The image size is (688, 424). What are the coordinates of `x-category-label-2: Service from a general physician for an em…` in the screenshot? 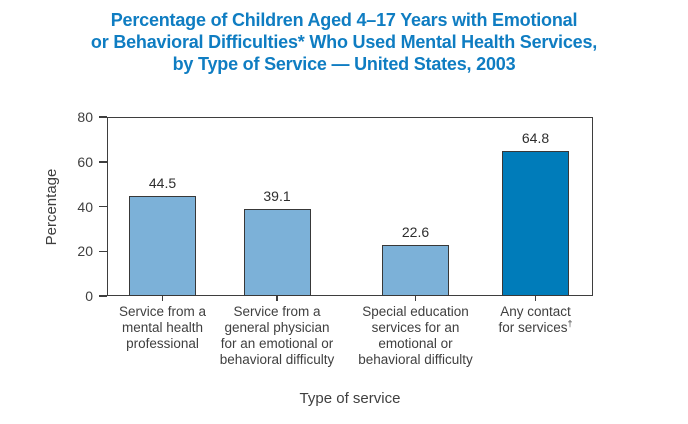 It's located at (277, 336).